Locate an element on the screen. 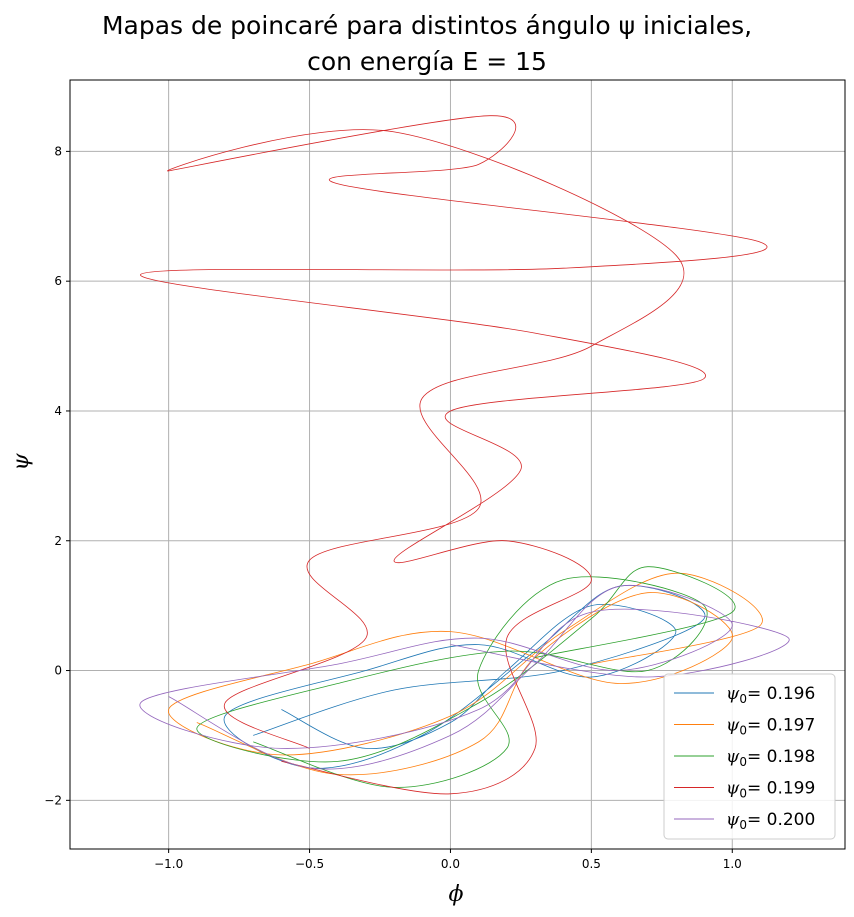 Image resolution: width=854 pixels, height=917 pixels. y-tick-label: 2 is located at coordinates (58, 541).